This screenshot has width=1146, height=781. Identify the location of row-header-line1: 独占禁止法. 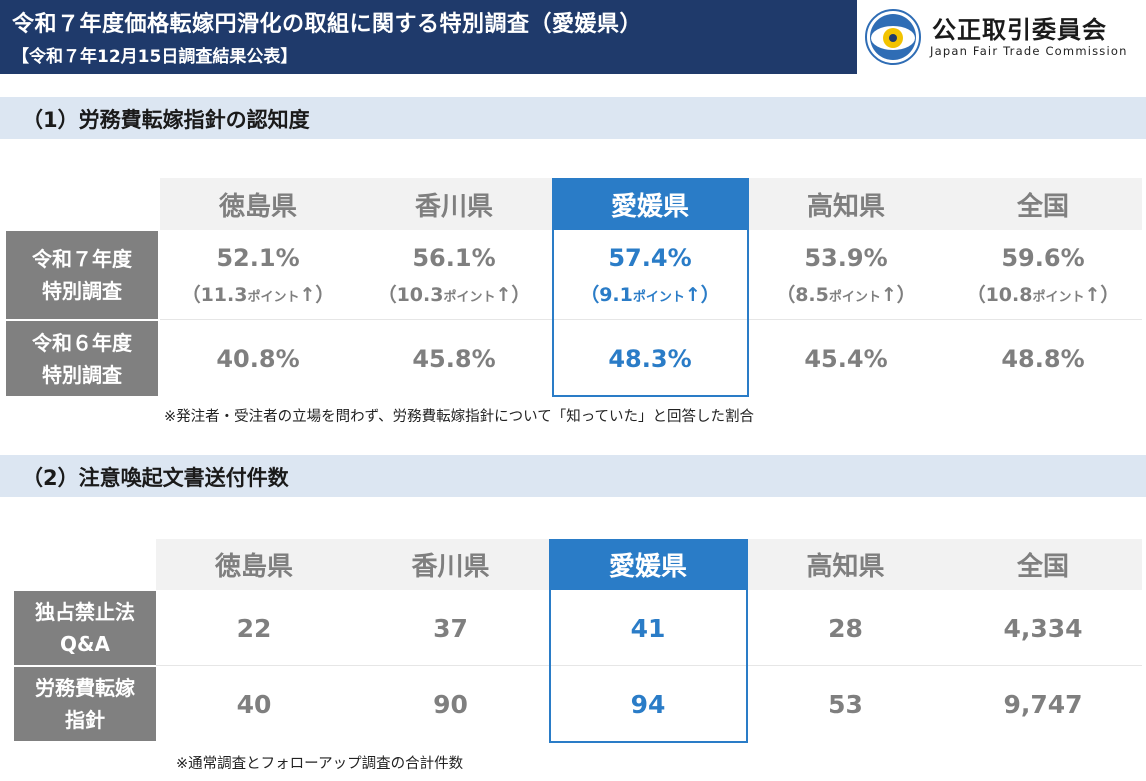
(85, 612).